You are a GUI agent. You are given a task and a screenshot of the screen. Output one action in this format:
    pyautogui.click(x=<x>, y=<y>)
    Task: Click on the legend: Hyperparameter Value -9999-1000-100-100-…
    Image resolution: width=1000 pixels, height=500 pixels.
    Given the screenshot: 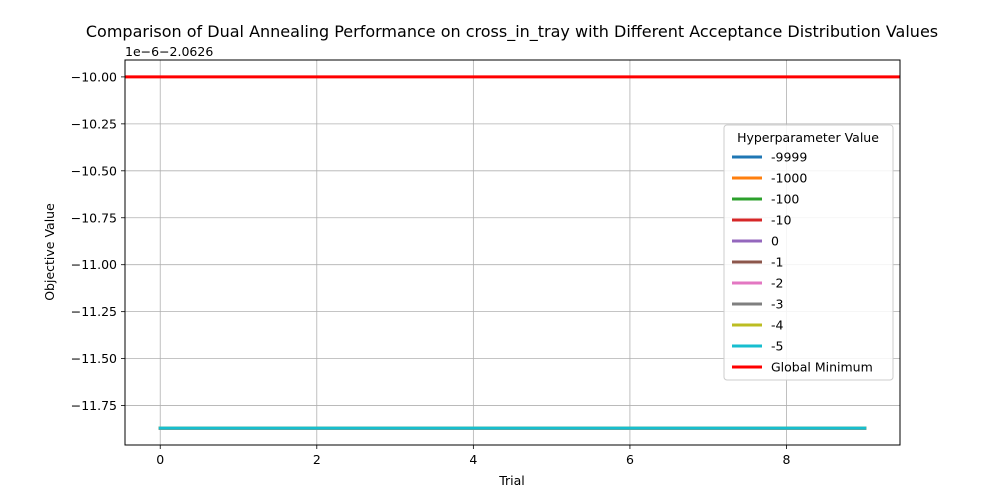 What is the action you would take?
    pyautogui.click(x=808, y=252)
    